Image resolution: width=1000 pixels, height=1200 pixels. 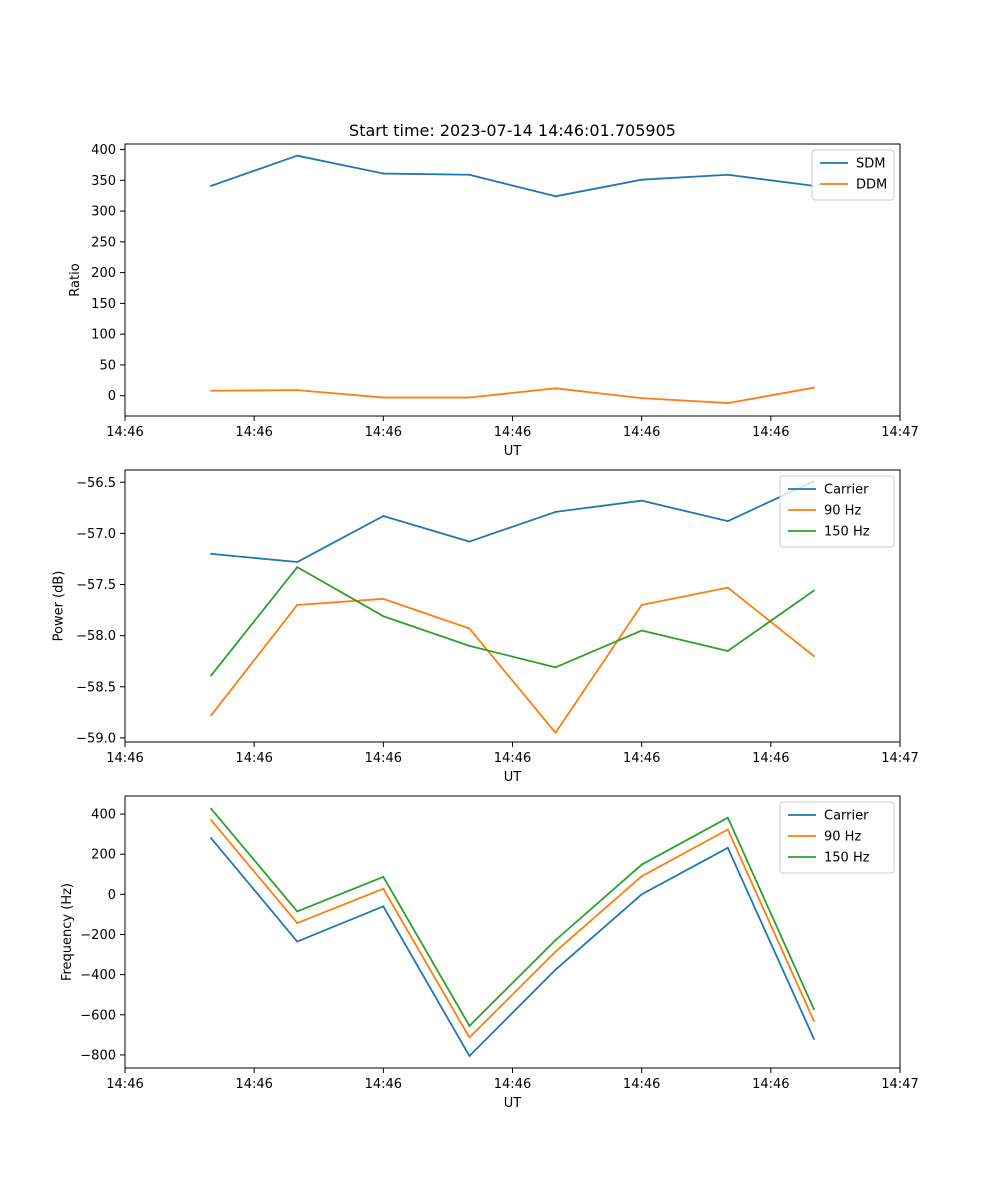 I want to click on y-tick-label: 250, so click(x=103, y=242).